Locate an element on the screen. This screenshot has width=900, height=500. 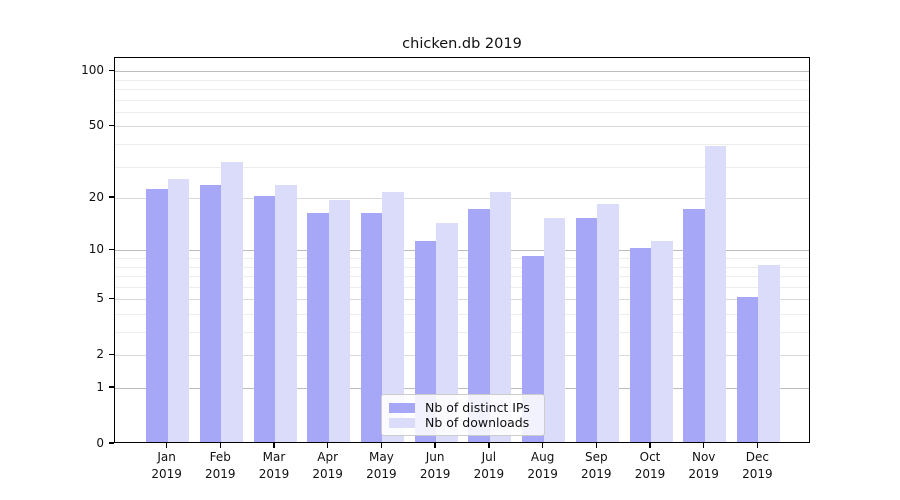
bar-nb-of-distinct-ips-jan is located at coordinates (157, 315).